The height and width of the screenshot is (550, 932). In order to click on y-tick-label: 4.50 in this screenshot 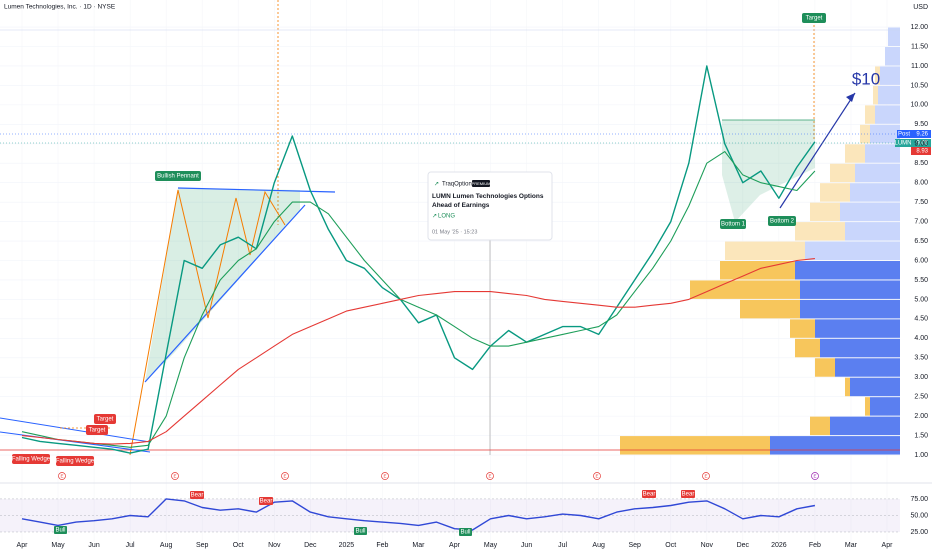, I will do `click(921, 319)`.